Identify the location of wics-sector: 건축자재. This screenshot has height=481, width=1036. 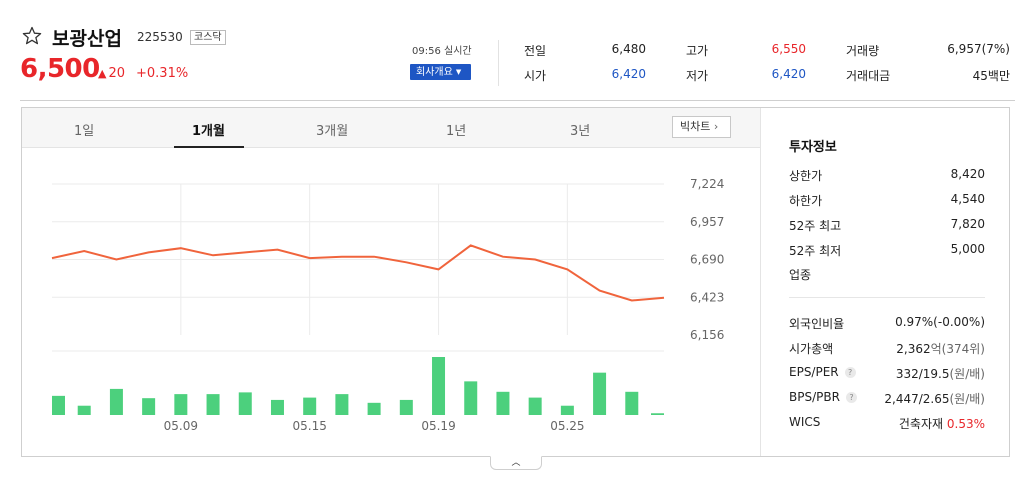
(921, 424).